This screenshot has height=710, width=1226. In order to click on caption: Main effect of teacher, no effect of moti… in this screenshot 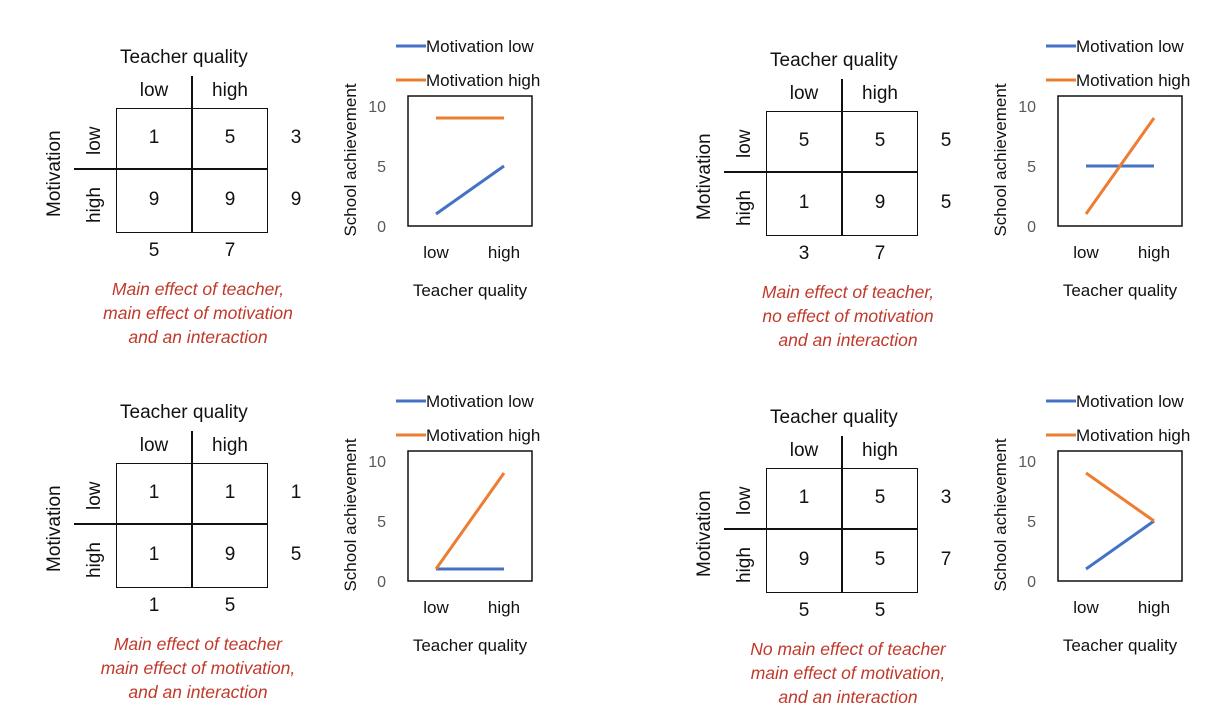, I will do `click(848, 316)`.